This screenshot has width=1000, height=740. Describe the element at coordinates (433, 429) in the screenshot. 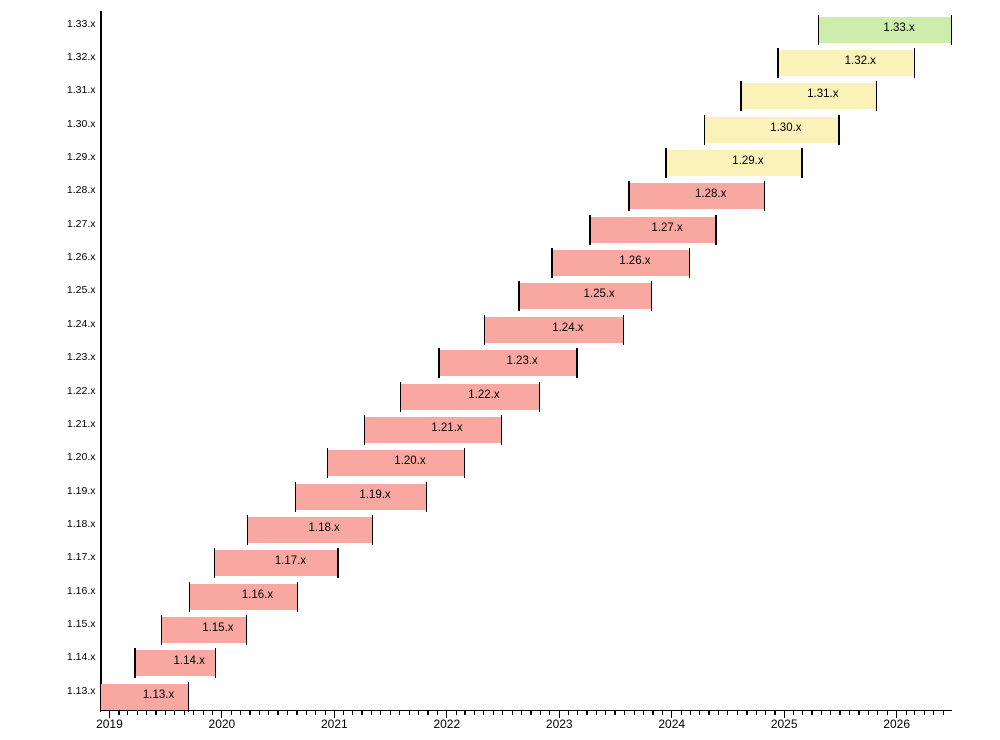

I see `bar-1-21-x` at that location.